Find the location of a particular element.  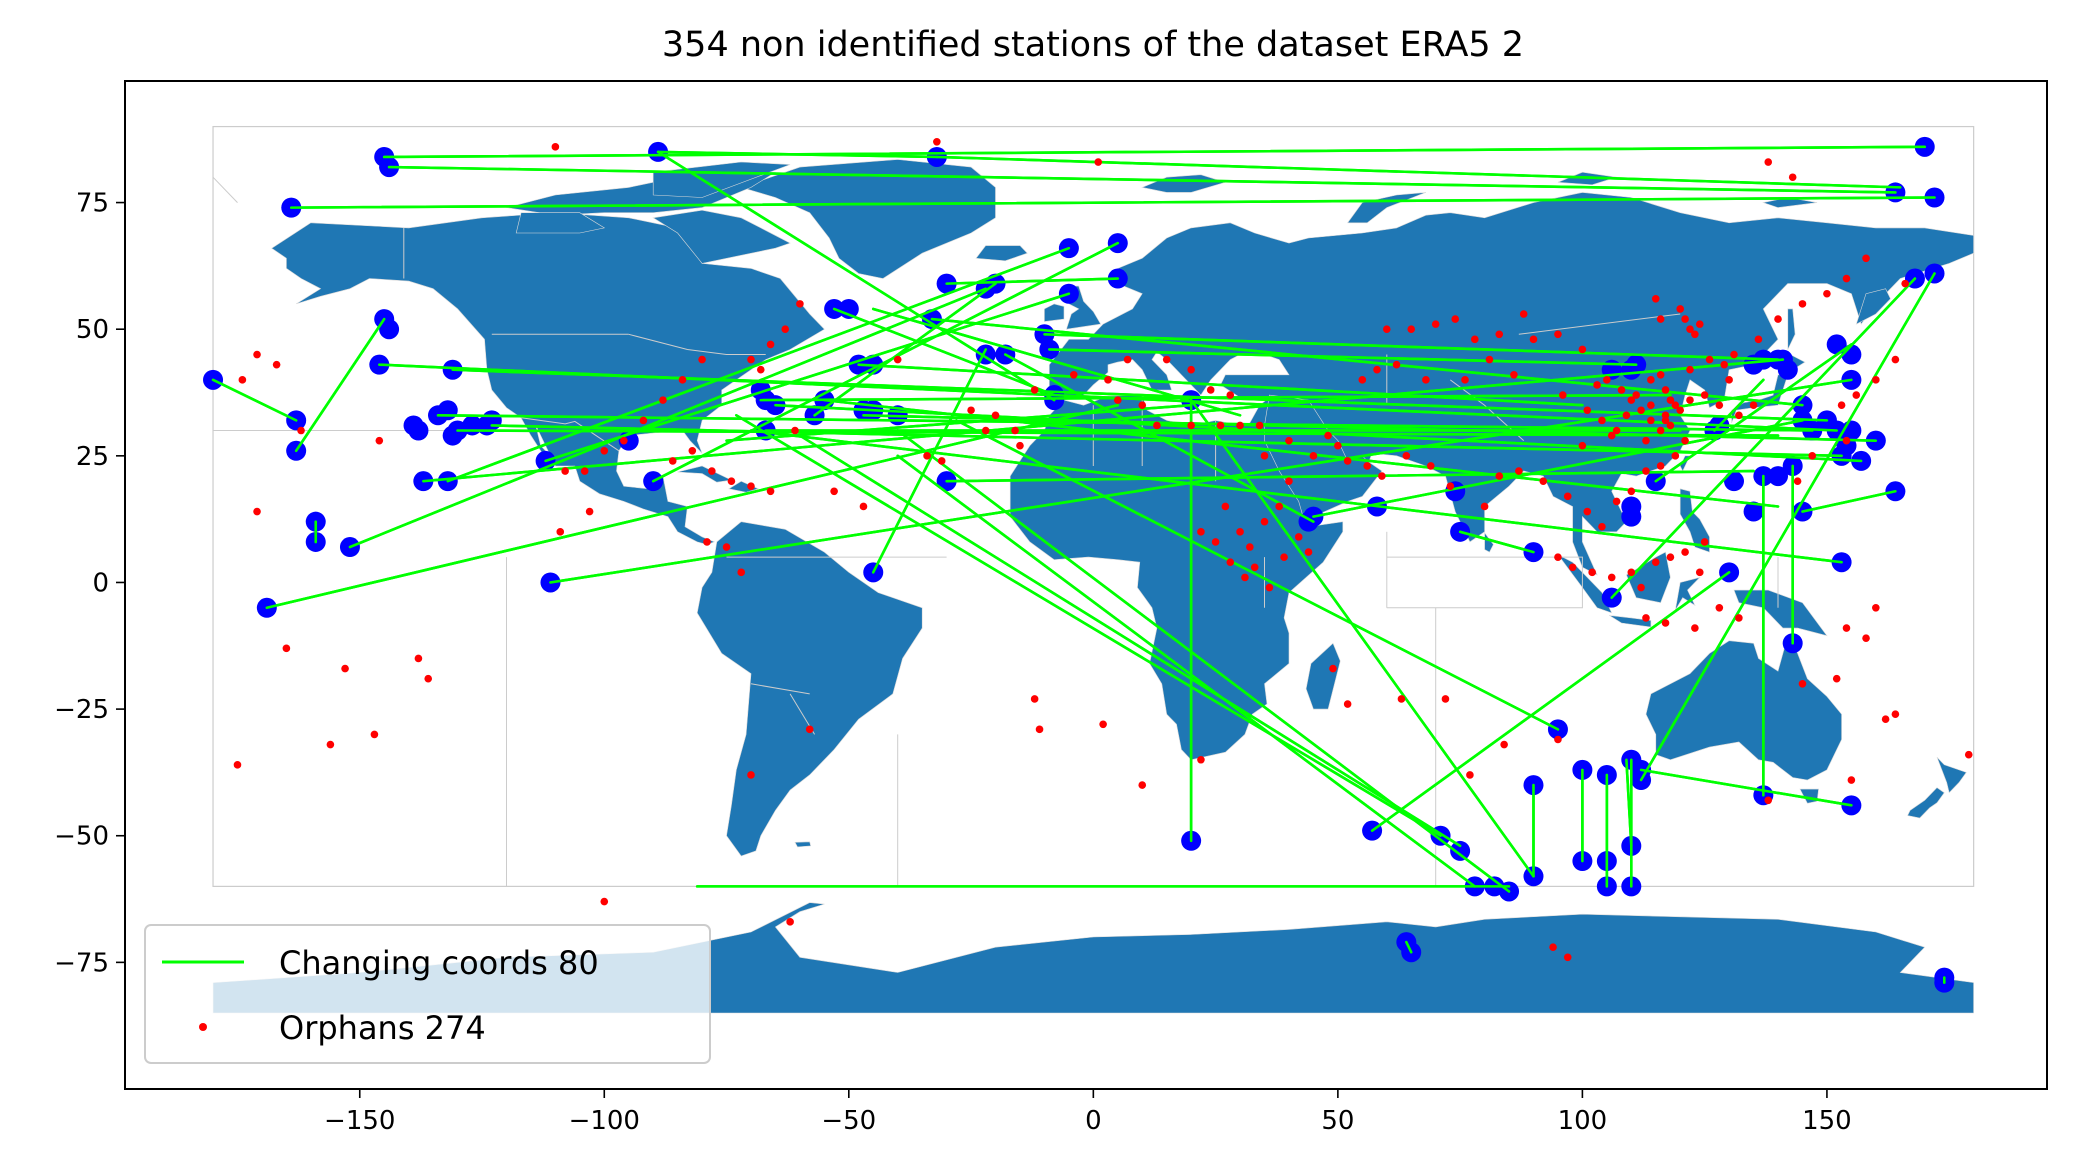

x-tick-label: −150 is located at coordinates (359, 1121).